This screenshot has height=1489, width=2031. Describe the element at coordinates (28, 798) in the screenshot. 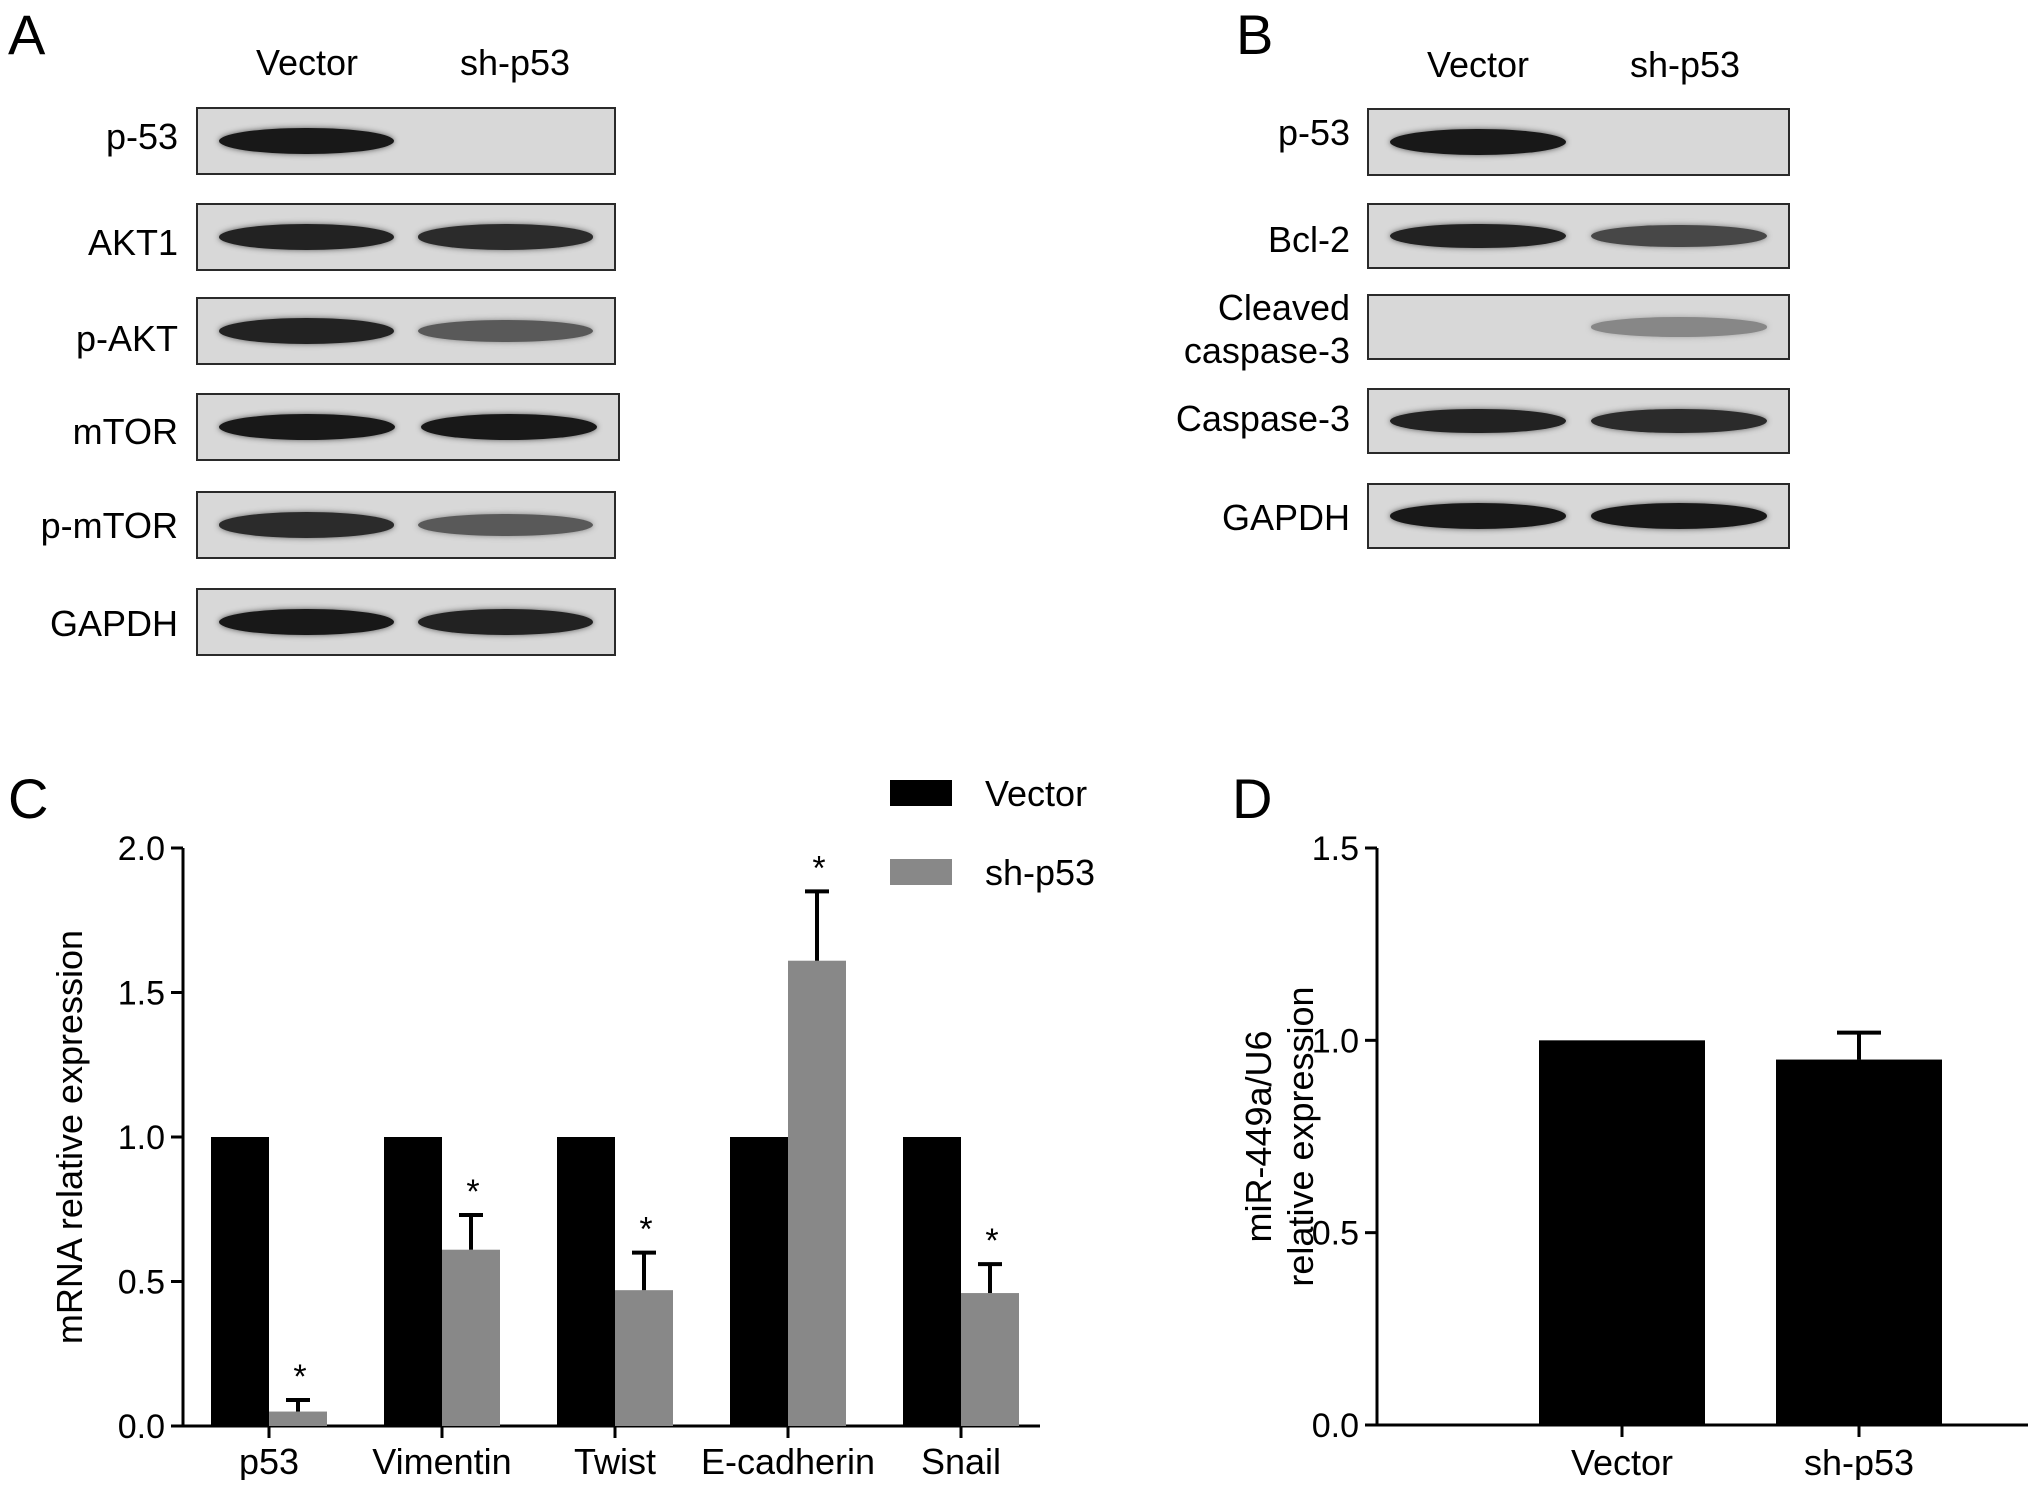

I see `panel-c-letter: C` at that location.